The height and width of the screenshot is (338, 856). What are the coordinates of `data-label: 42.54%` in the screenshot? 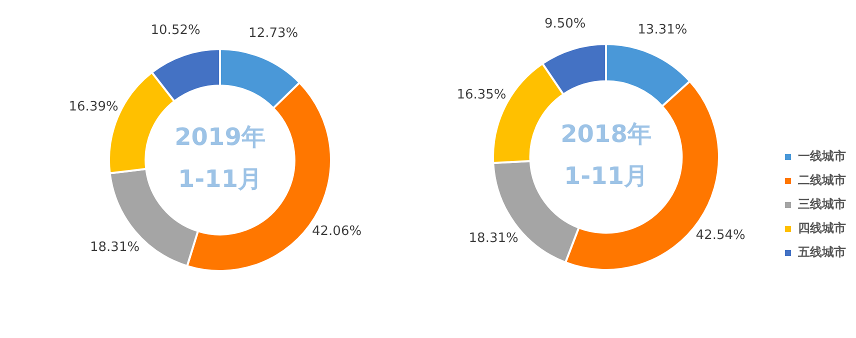 It's located at (721, 236).